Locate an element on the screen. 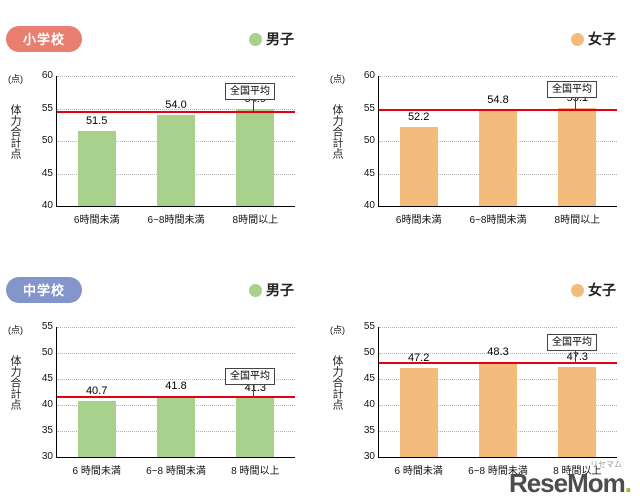 This screenshot has width=640, height=500. legend: 男子 is located at coordinates (271, 290).